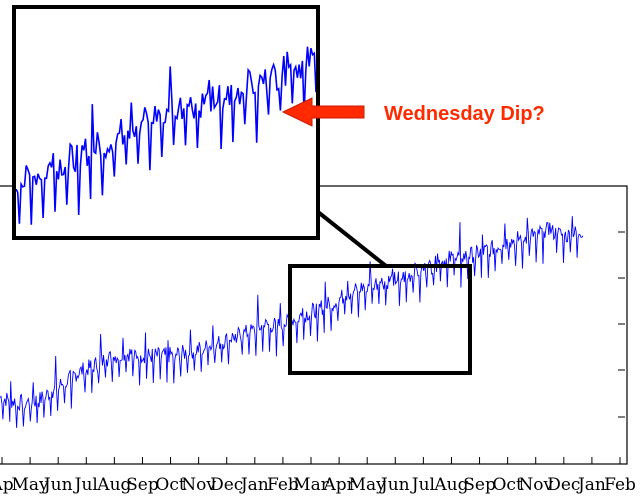  What do you see at coordinates (621, 324) in the screenshot?
I see `y-ticks-right` at bounding box center [621, 324].